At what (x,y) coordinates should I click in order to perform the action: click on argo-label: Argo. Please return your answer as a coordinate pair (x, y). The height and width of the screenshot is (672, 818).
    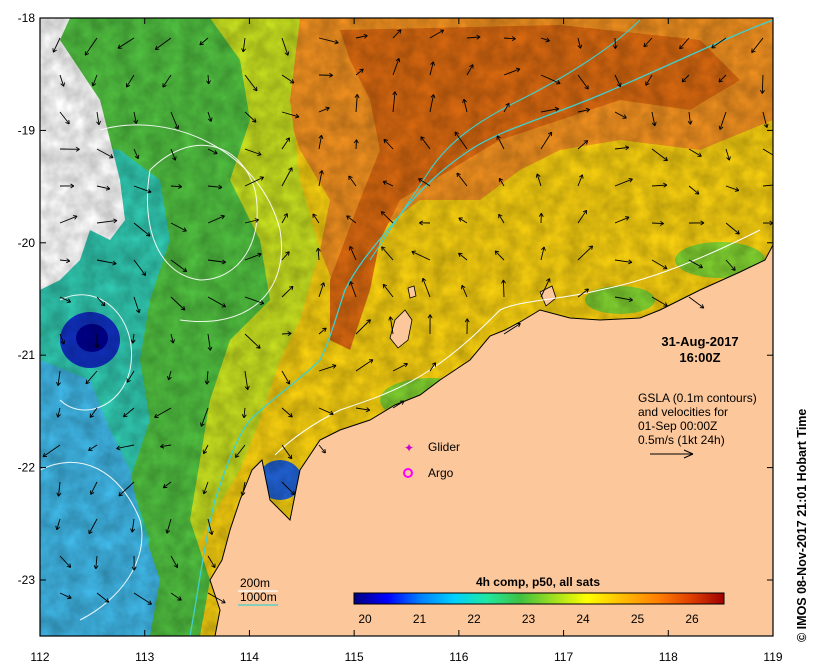
    Looking at the image, I should click on (441, 473).